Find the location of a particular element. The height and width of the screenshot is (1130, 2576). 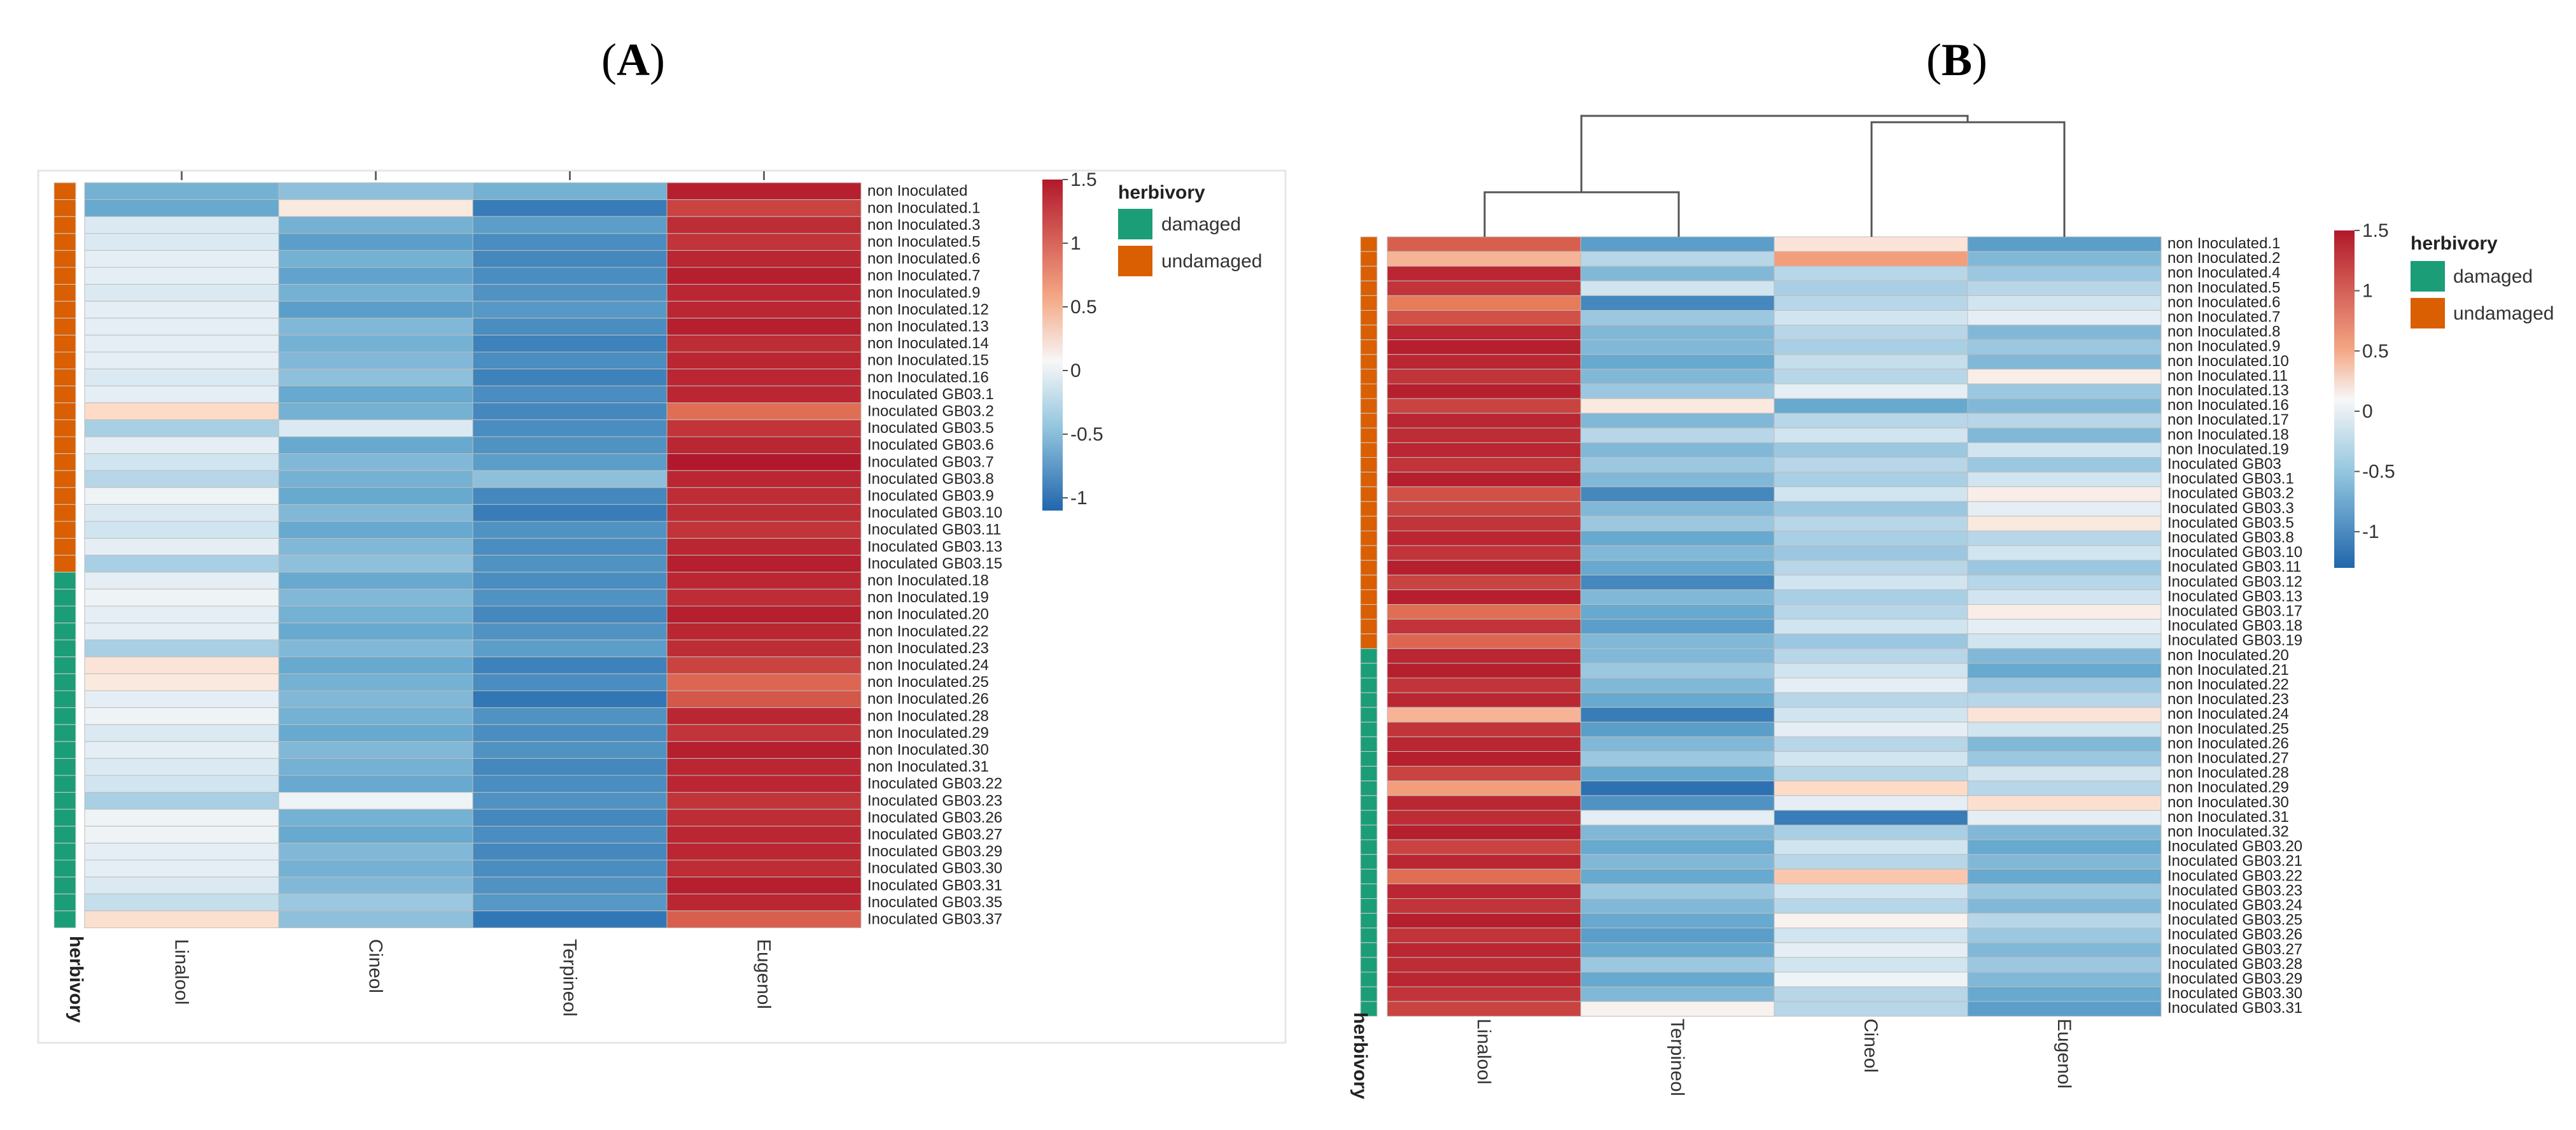

legend-b-title: herbivory is located at coordinates (2454, 244).